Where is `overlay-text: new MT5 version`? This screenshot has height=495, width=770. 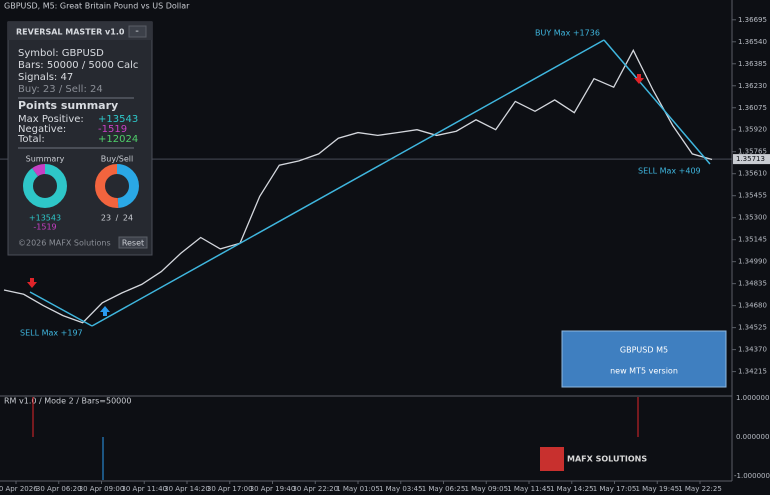 overlay-text: new MT5 version is located at coordinates (644, 371).